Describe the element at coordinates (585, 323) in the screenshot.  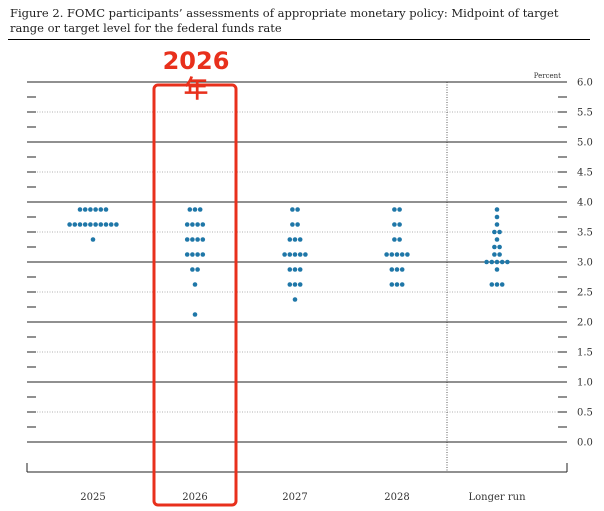
I see `y-tick-label: 2.0` at that location.